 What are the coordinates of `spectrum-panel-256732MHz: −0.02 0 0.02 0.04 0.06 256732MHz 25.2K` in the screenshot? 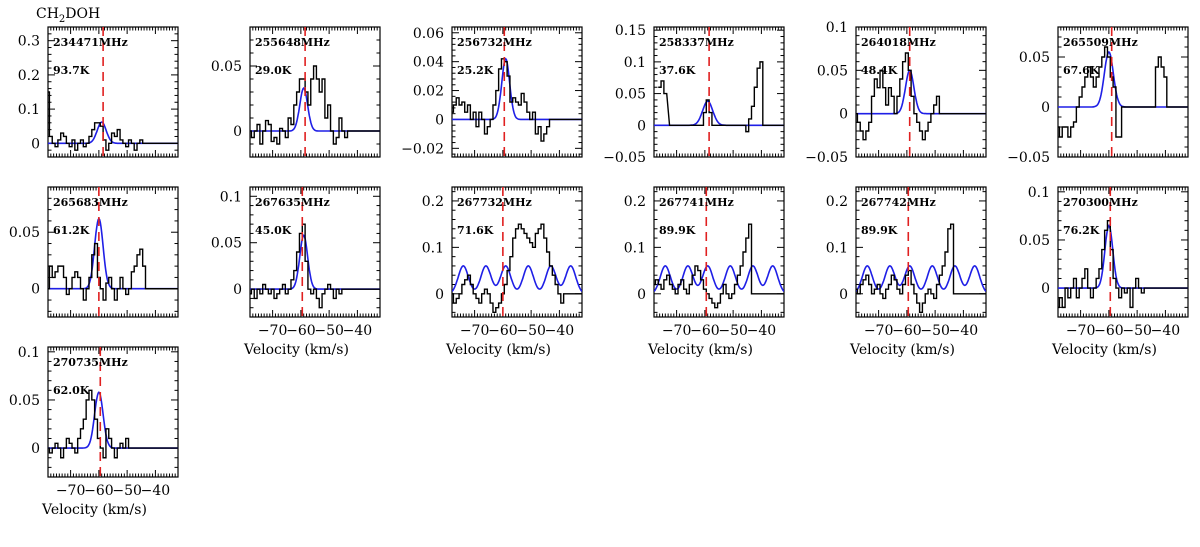 It's located at (492, 92).